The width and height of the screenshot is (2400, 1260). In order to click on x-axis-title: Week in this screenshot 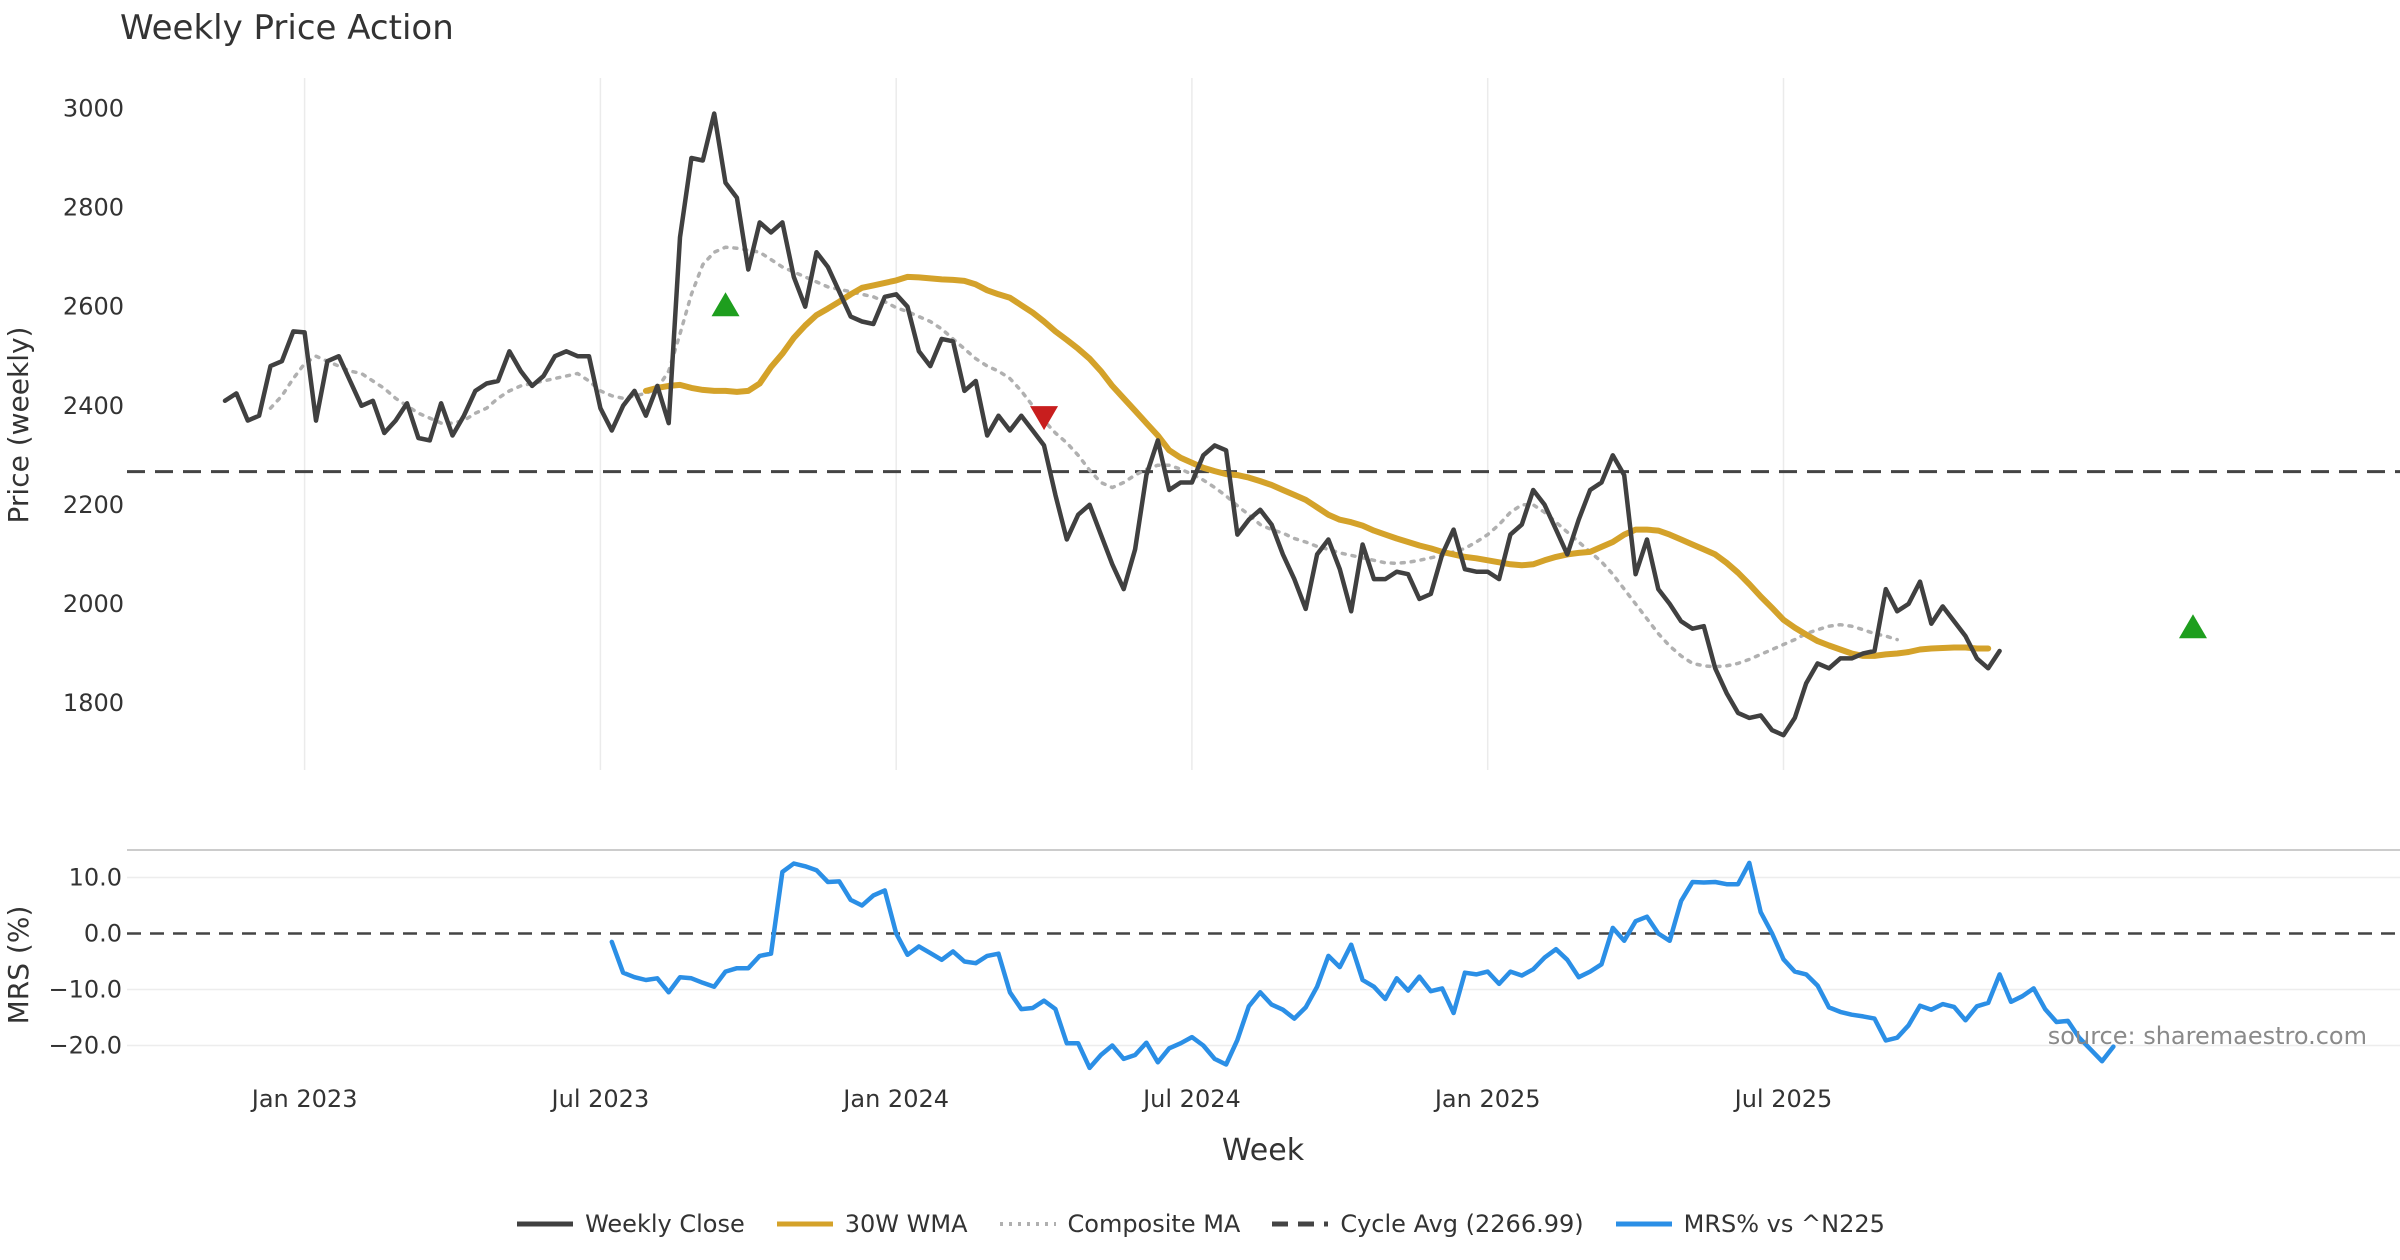, I will do `click(1263, 1150)`.